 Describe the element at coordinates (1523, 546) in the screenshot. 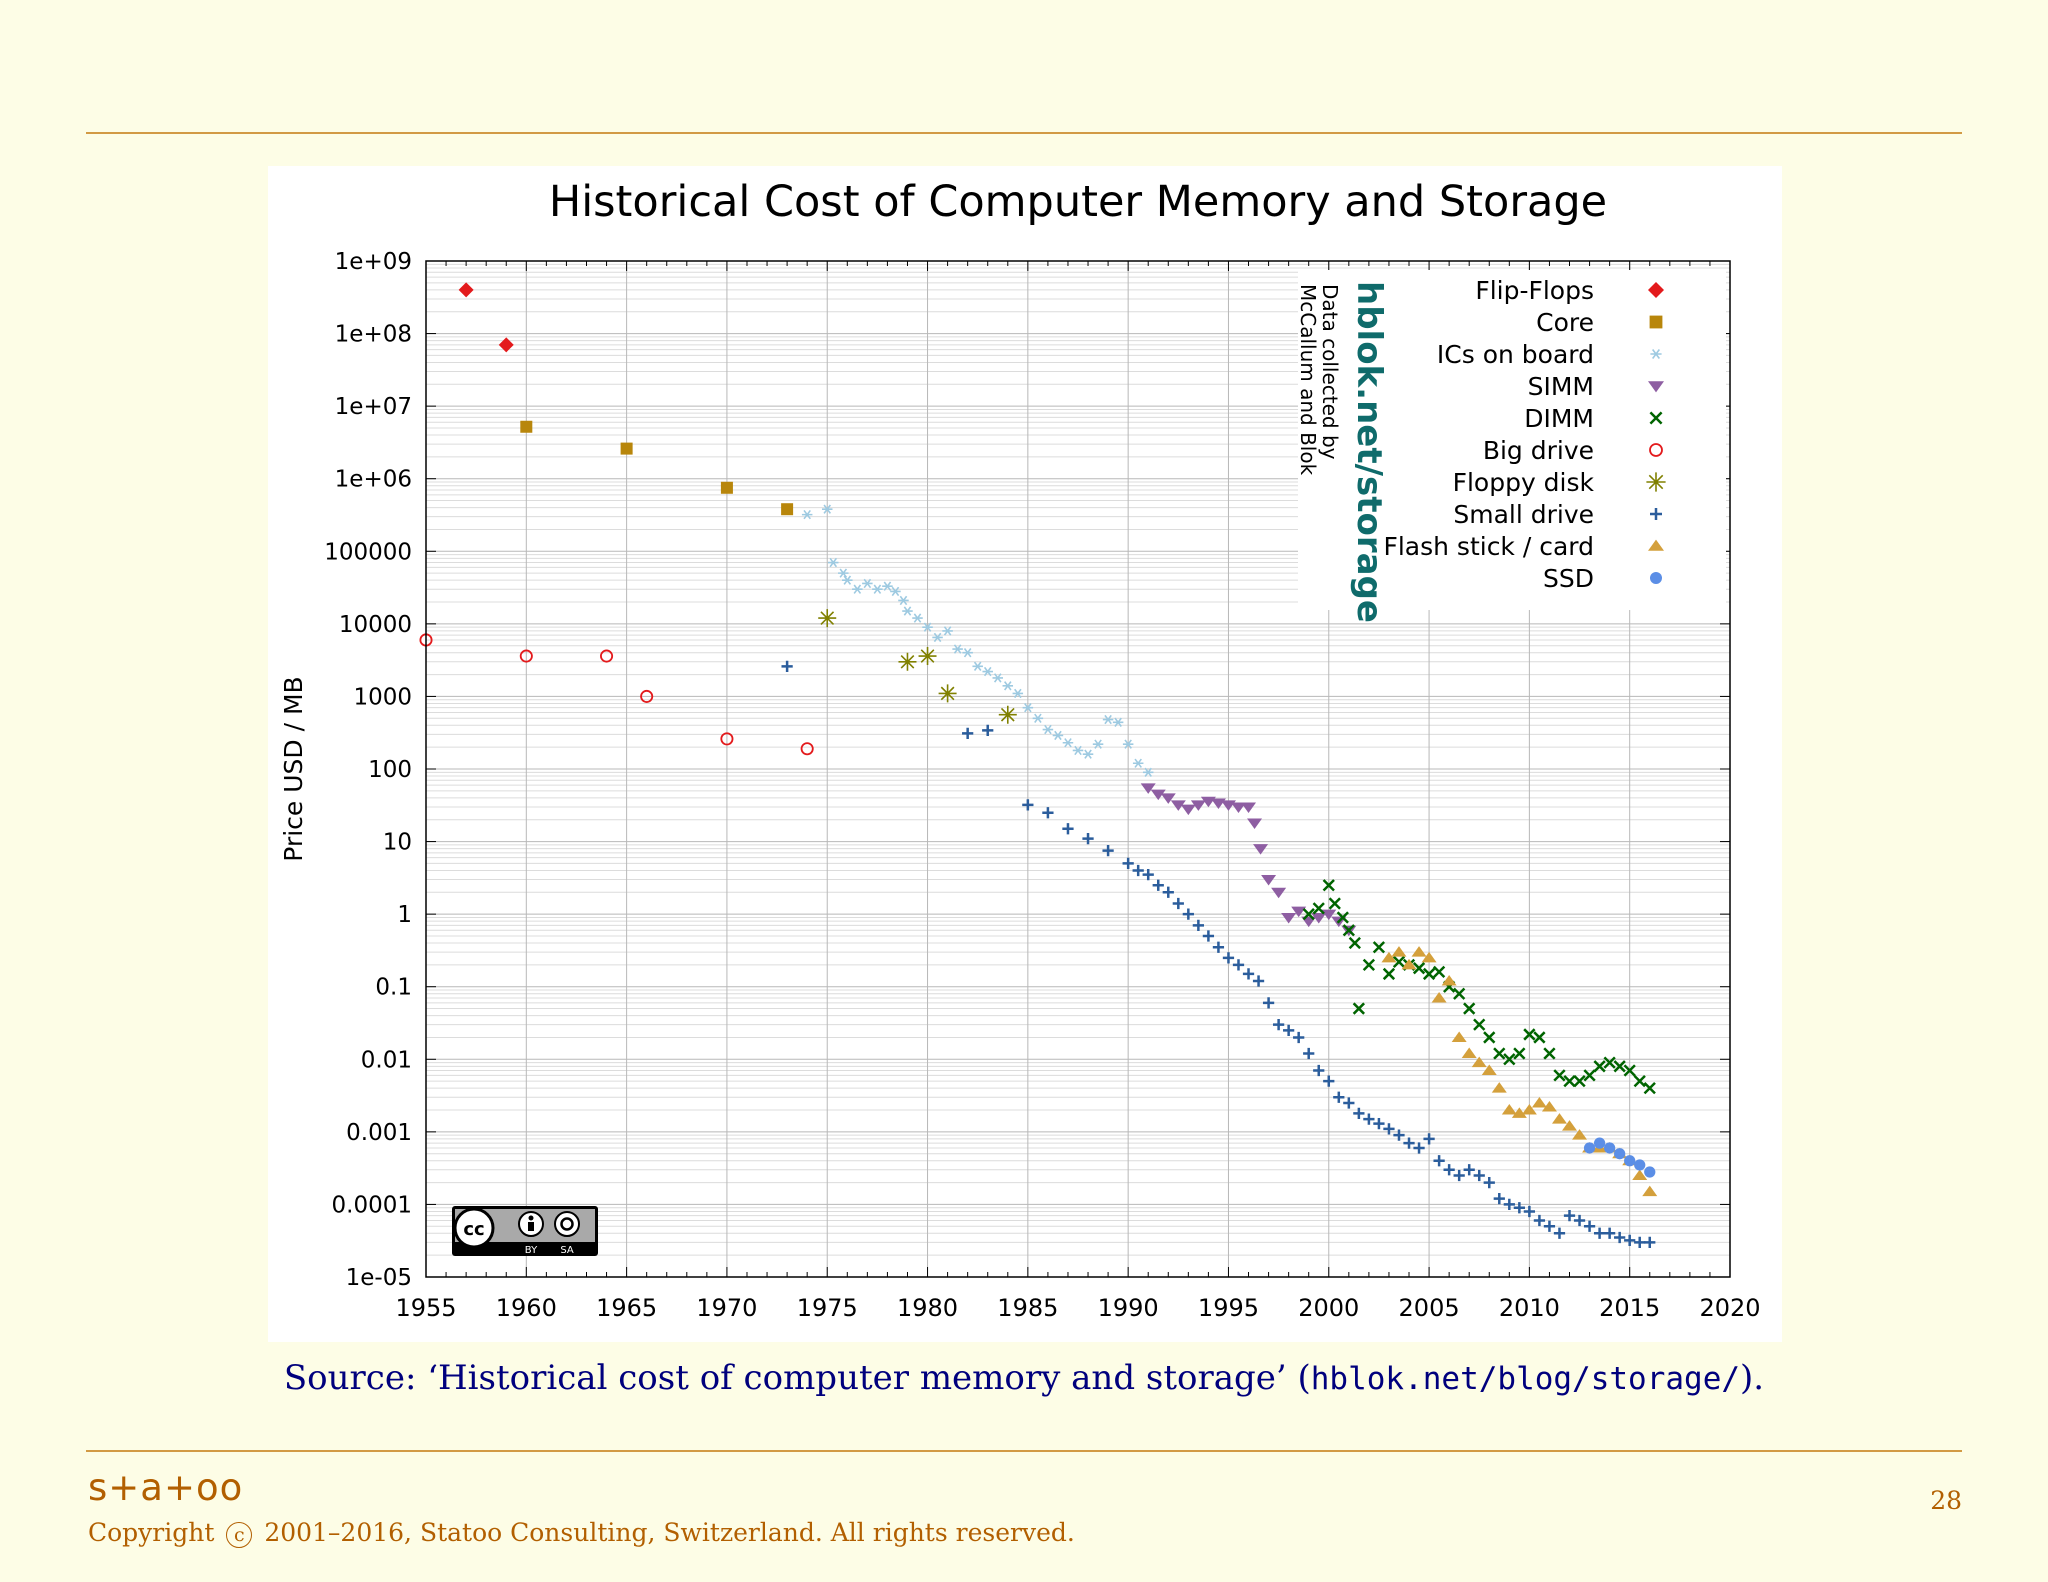

I see `legend-item: Flash stick / card` at that location.